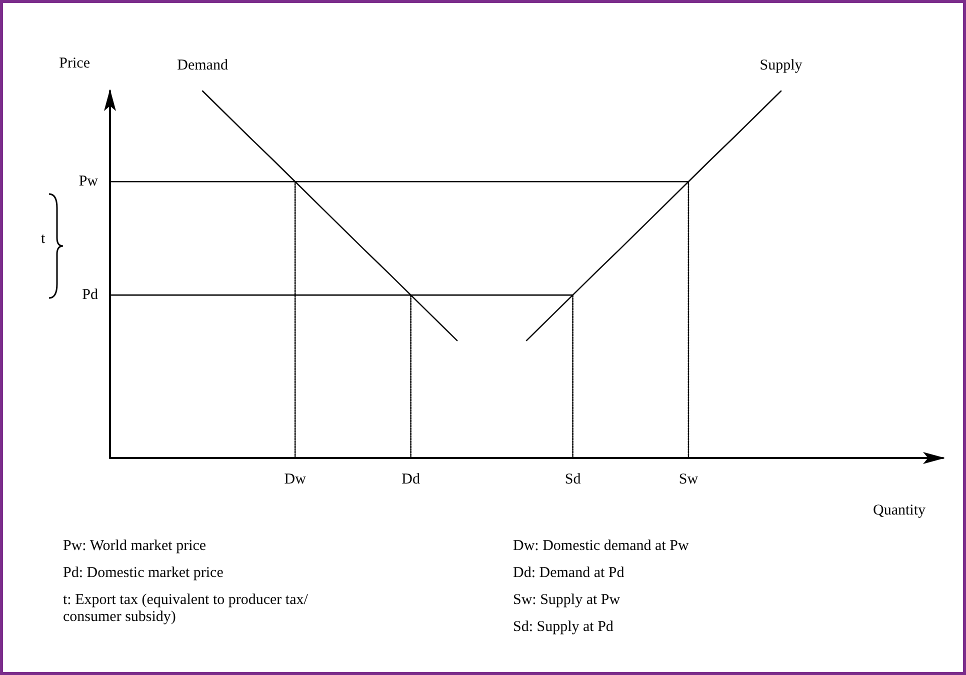  Describe the element at coordinates (567, 600) in the screenshot. I see `text: Sw: Supply at Pw` at that location.